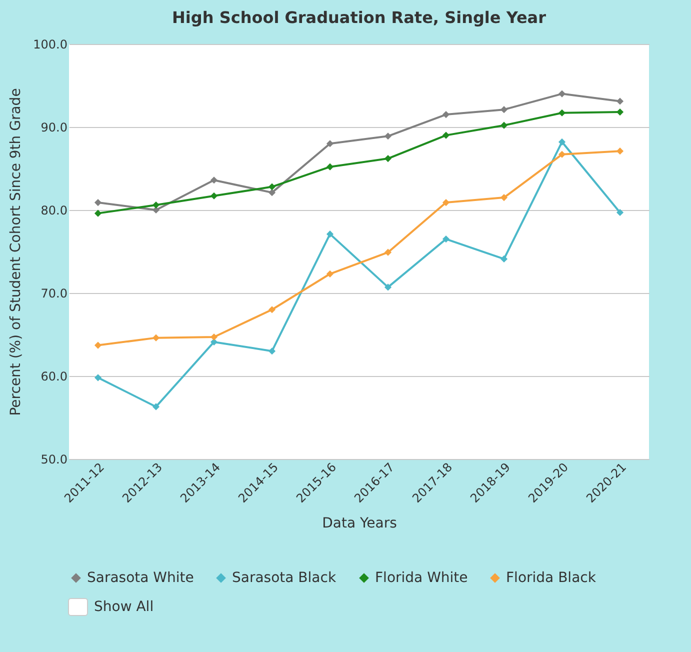 This screenshot has height=652, width=691. What do you see at coordinates (421, 578) in the screenshot?
I see `legend-label: Florida White` at bounding box center [421, 578].